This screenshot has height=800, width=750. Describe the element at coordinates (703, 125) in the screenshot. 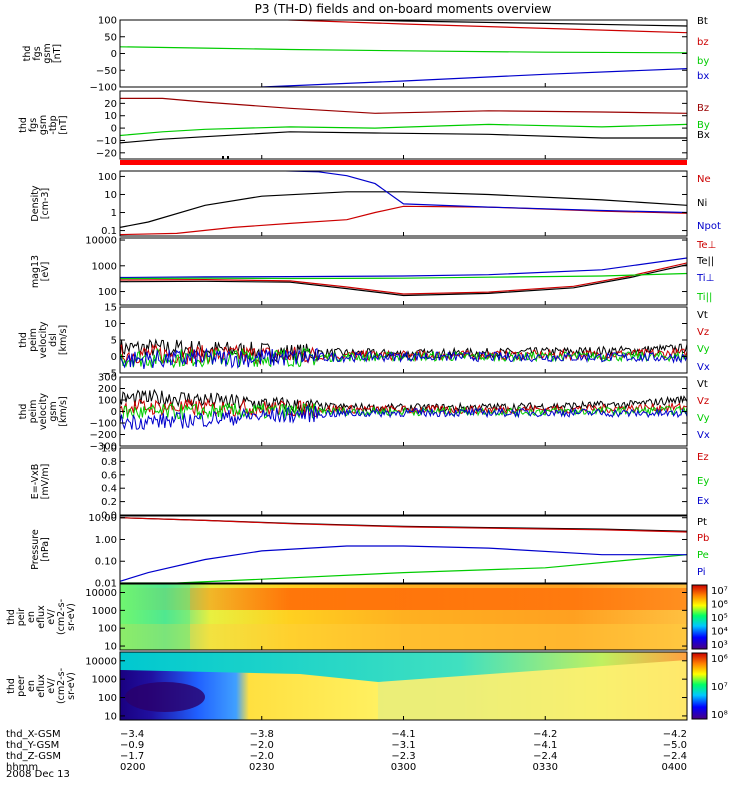

I see `legend-entry: By` at that location.